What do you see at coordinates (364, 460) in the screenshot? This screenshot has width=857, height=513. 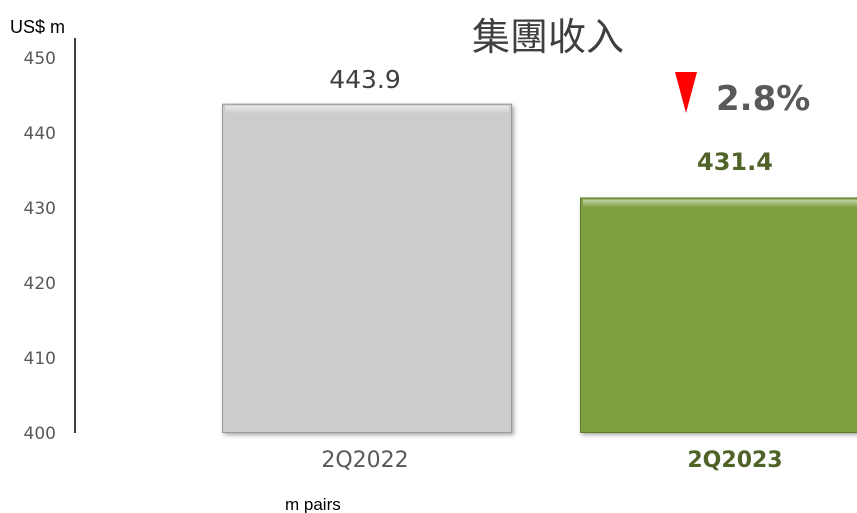 I see `category-label: 2Q2022` at bounding box center [364, 460].